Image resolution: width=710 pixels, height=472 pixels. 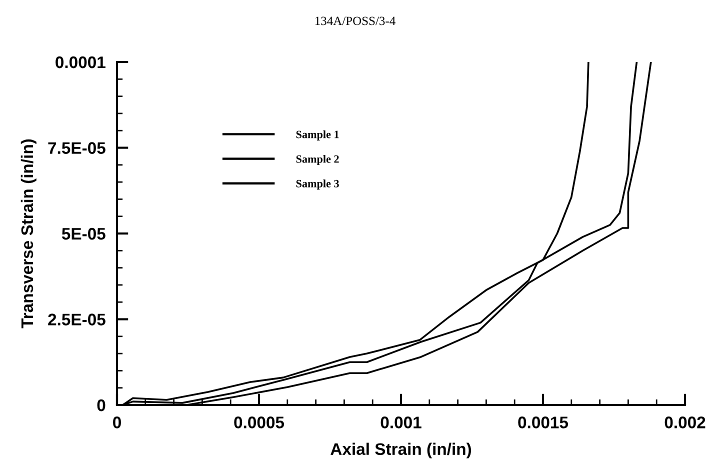 What do you see at coordinates (101, 405) in the screenshot?
I see `y-tick-label: 0` at bounding box center [101, 405].